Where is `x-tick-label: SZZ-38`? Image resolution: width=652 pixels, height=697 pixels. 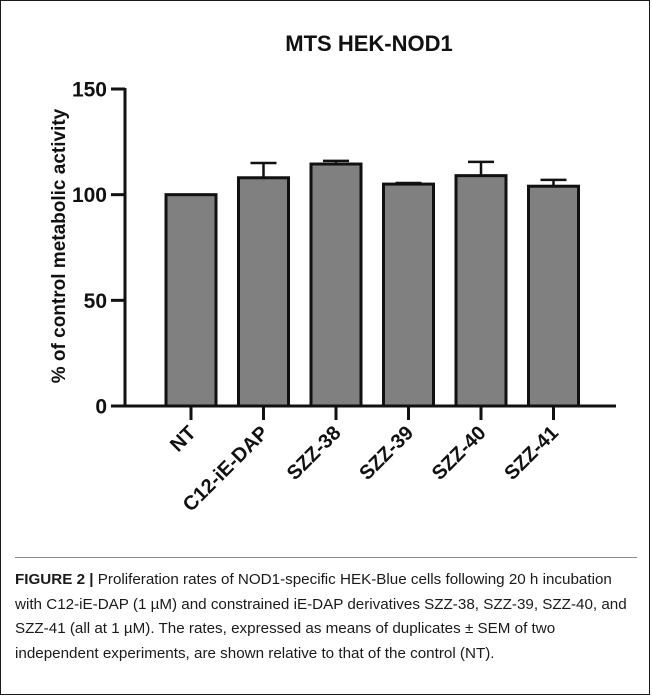
x-tick-label: SZZ-38 is located at coordinates (314, 453).